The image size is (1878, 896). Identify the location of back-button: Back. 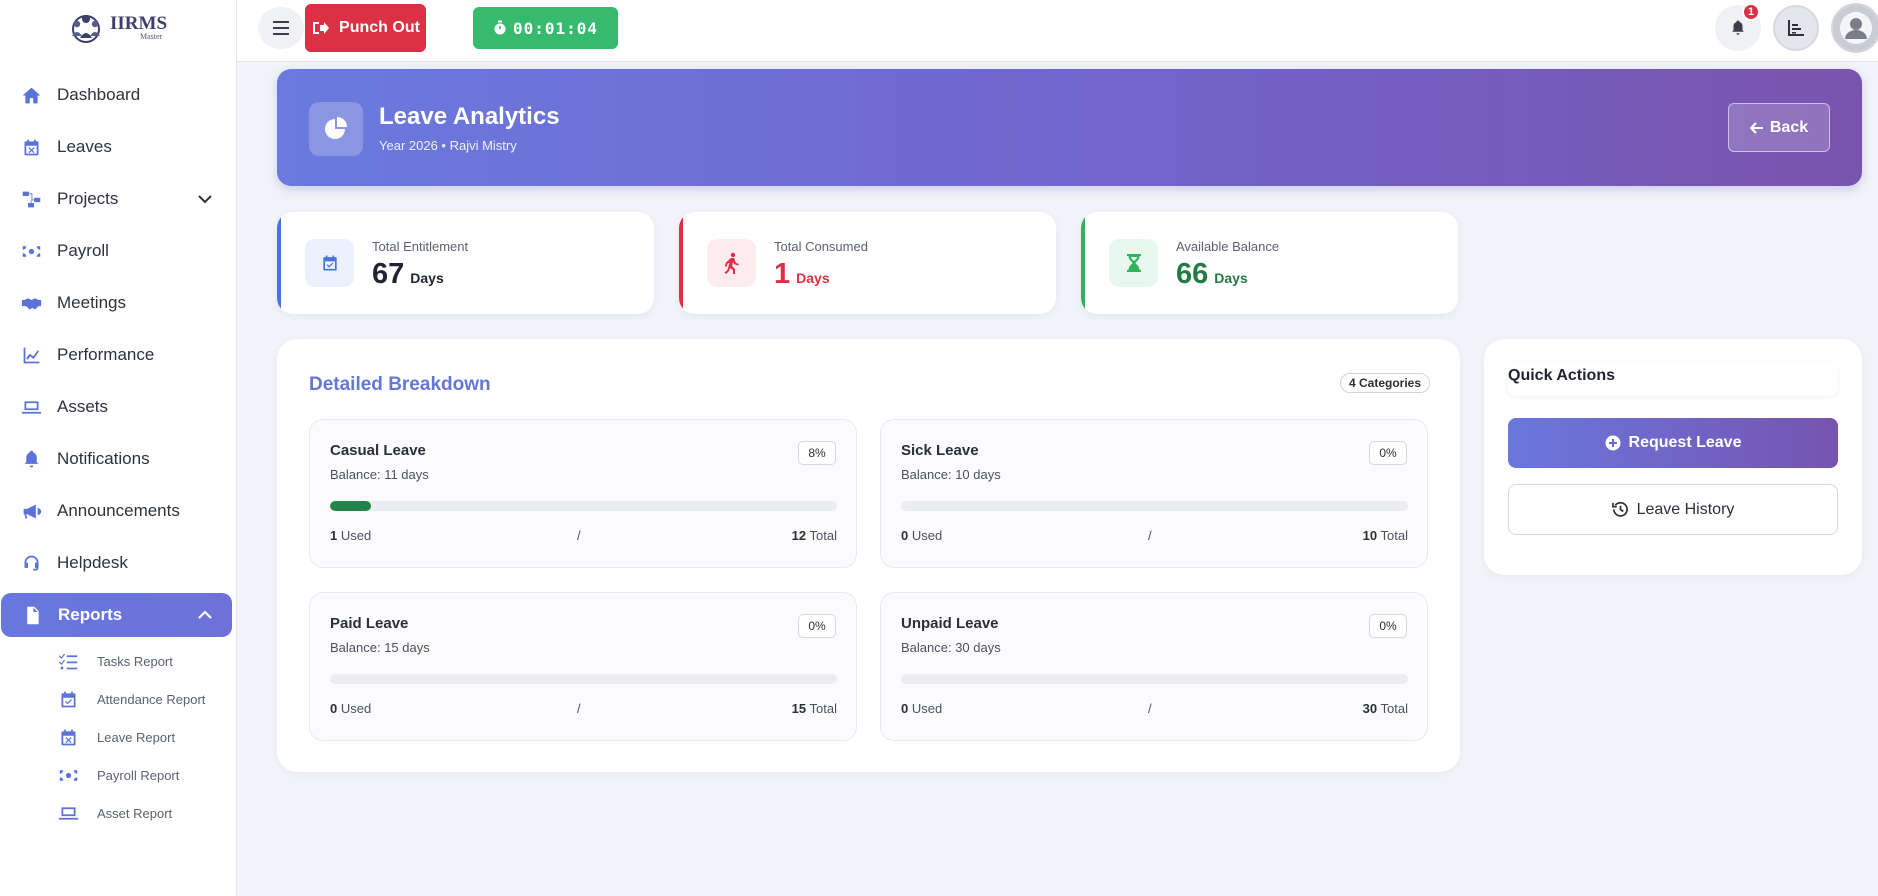
(1779, 127).